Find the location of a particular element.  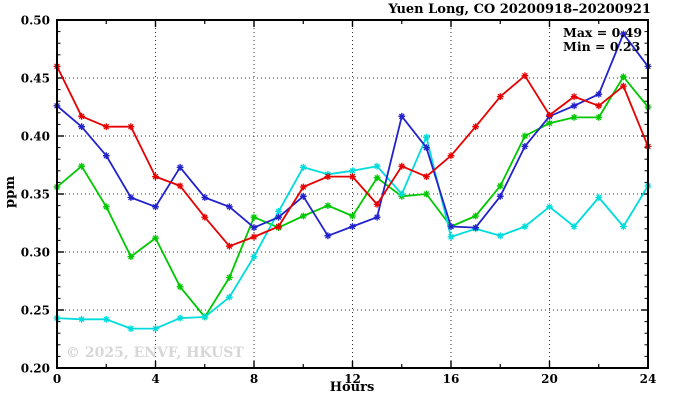

x-tick-label: 24 is located at coordinates (648, 379).